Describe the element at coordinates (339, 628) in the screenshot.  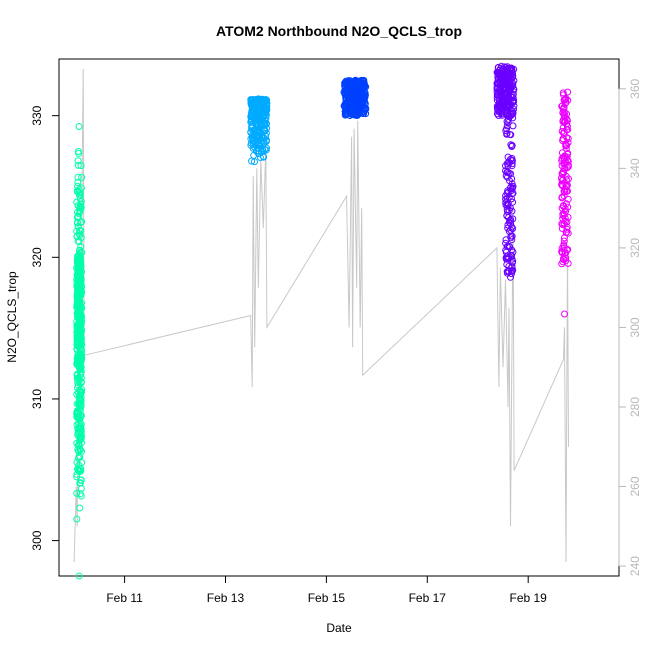
I see `x-axis-label: Date` at that location.